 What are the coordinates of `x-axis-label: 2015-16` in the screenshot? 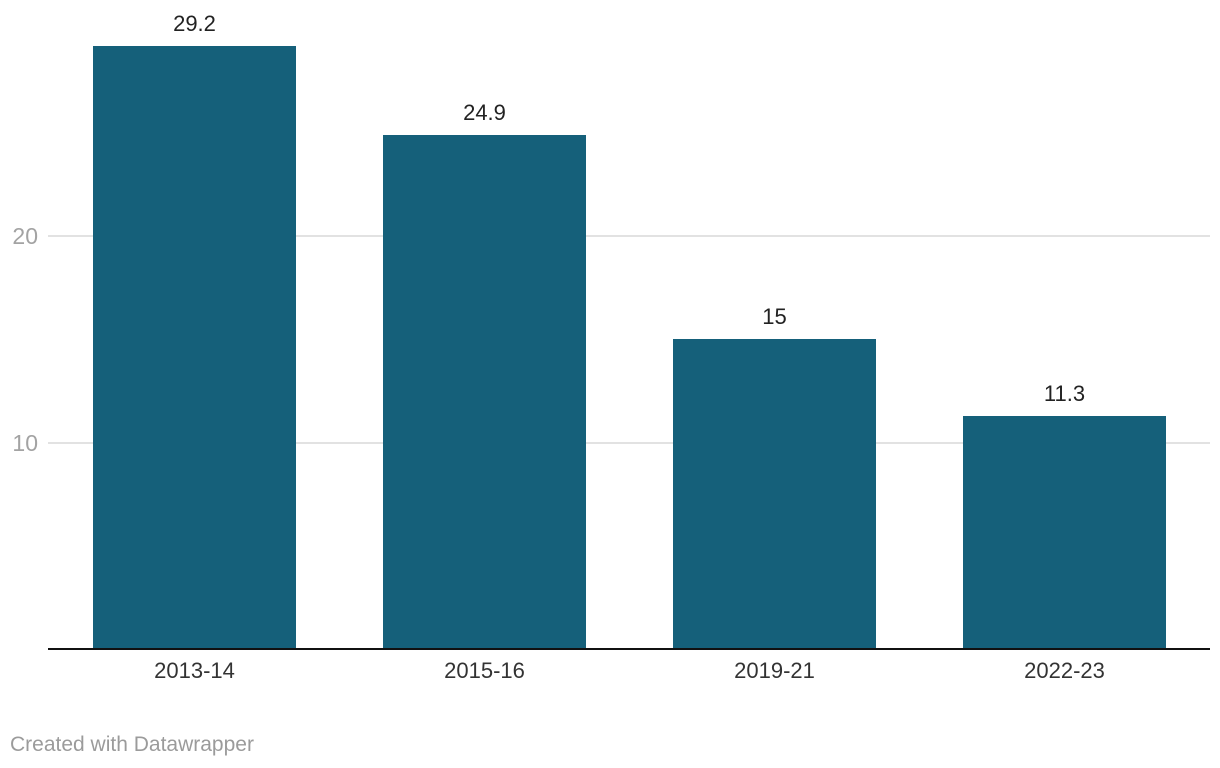 It's located at (484, 670).